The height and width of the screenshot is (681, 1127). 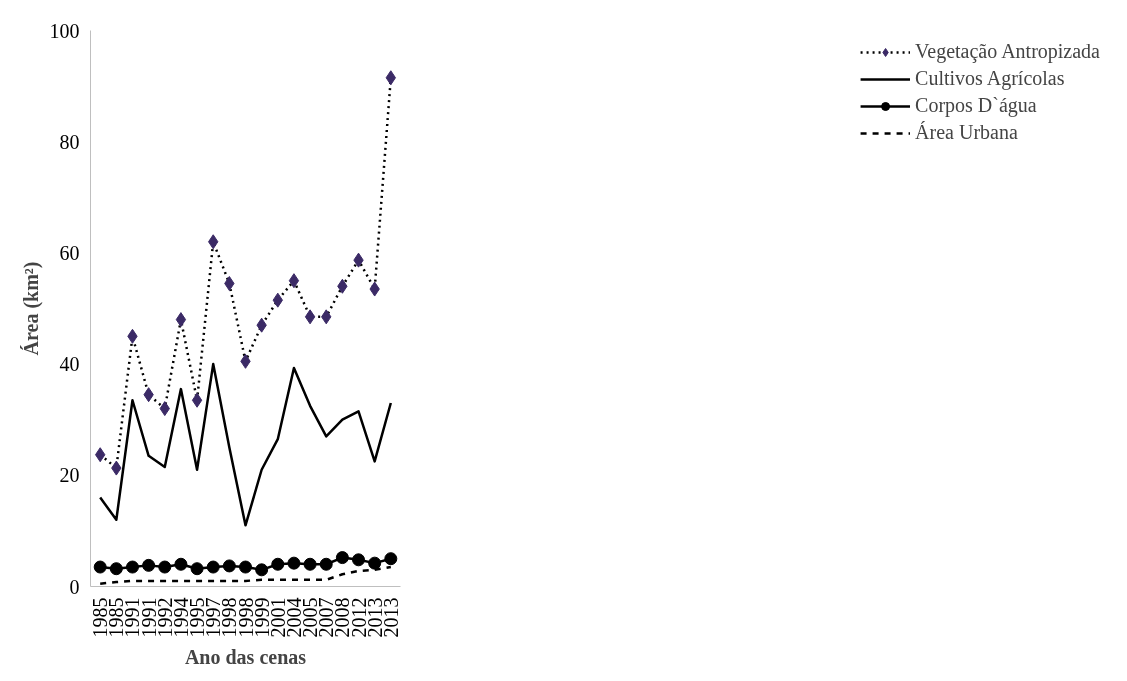 I want to click on legend-label: Vegetação Antropizada, so click(x=1007, y=51).